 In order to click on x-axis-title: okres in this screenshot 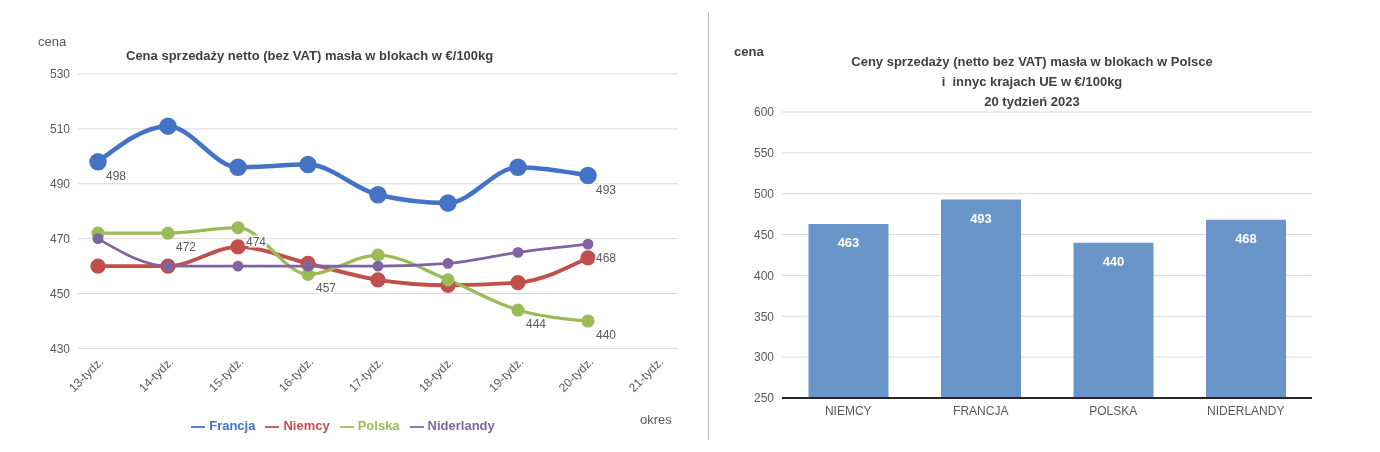, I will do `click(656, 419)`.